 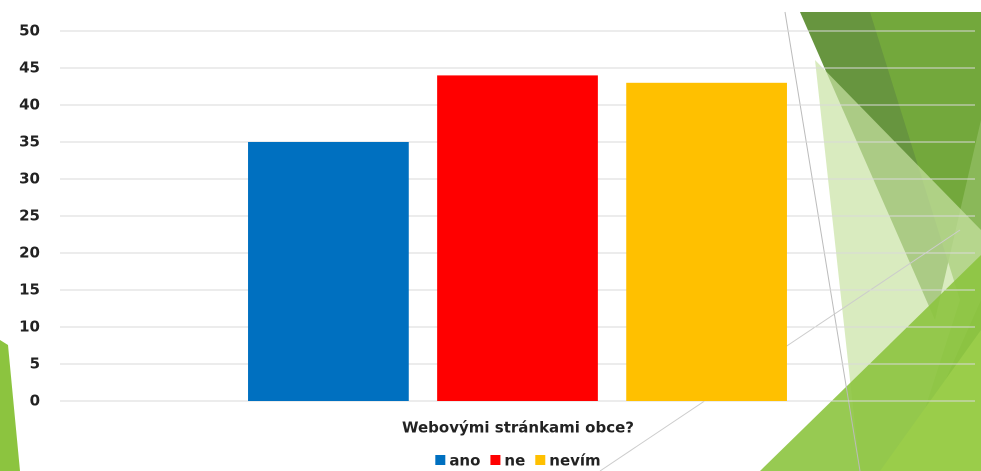 I want to click on y-tick-label: 10, so click(x=29, y=327).